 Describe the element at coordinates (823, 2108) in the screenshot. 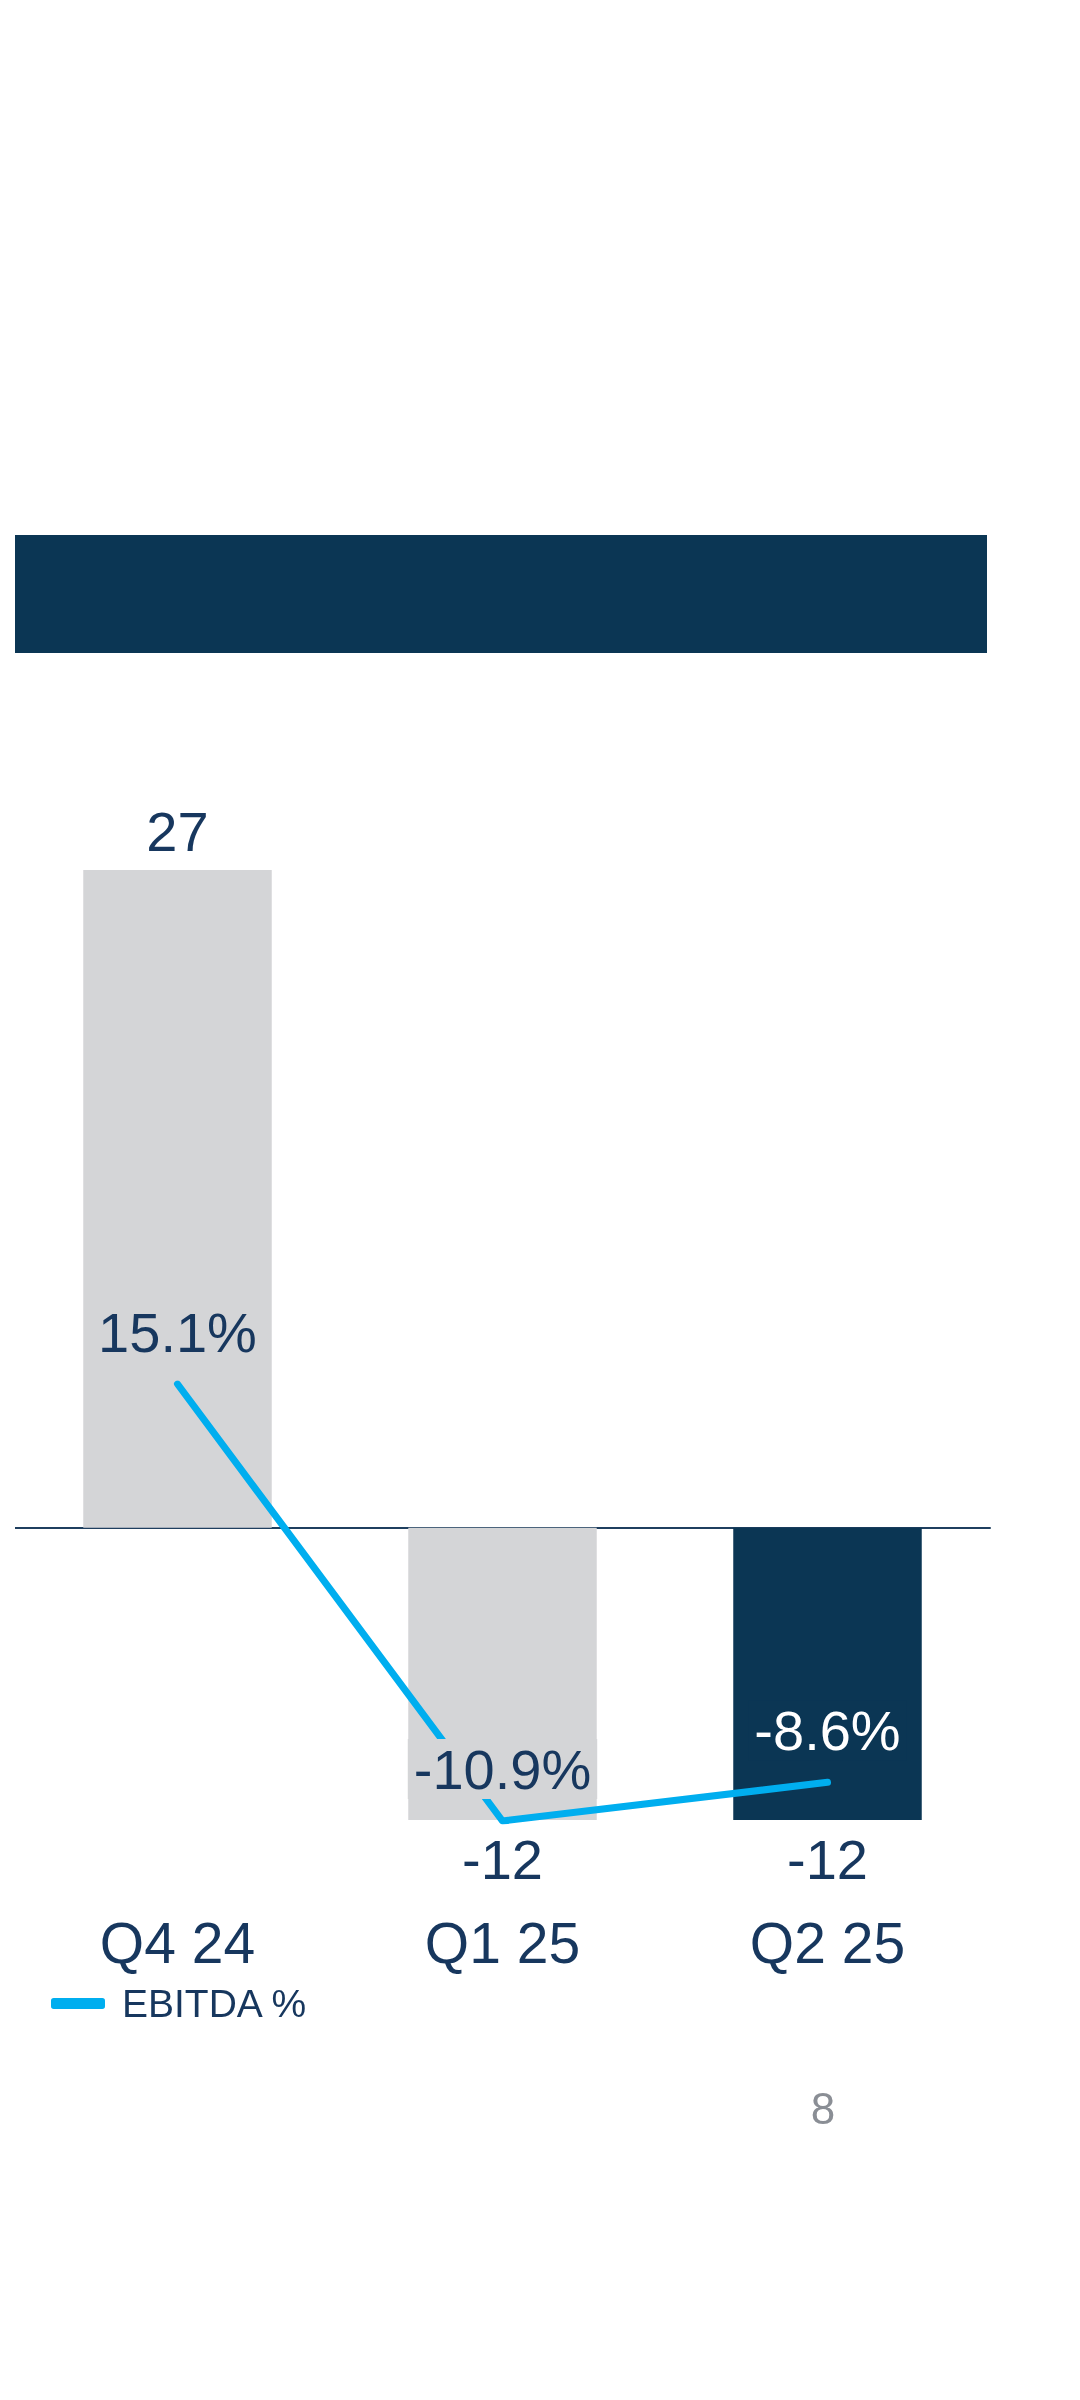

I see `text: 8` at that location.